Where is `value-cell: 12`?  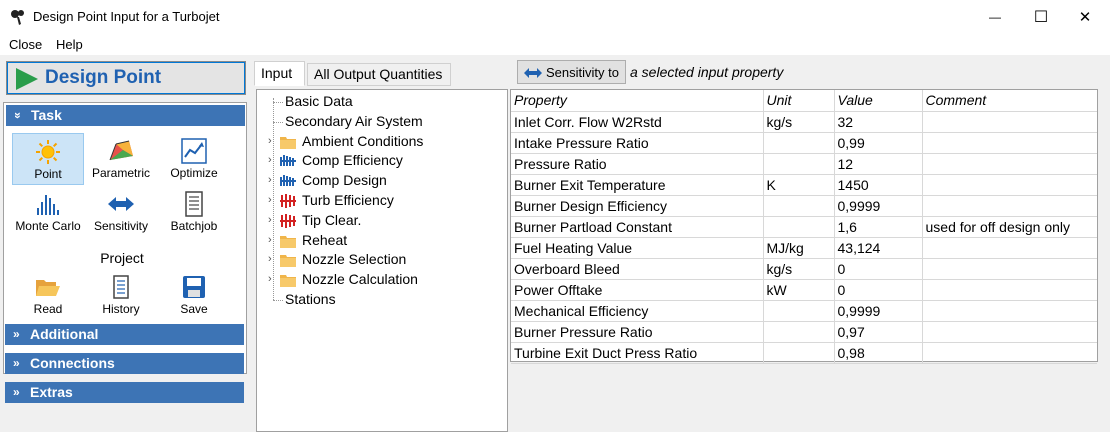 value-cell: 12 is located at coordinates (878, 164).